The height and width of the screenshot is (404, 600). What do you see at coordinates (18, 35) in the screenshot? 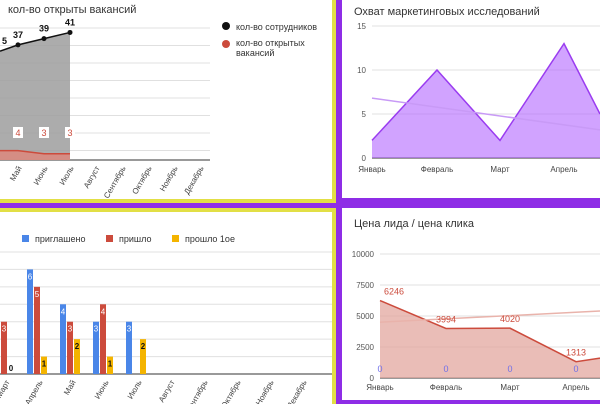
I see `staff-data-label: 37` at bounding box center [18, 35].